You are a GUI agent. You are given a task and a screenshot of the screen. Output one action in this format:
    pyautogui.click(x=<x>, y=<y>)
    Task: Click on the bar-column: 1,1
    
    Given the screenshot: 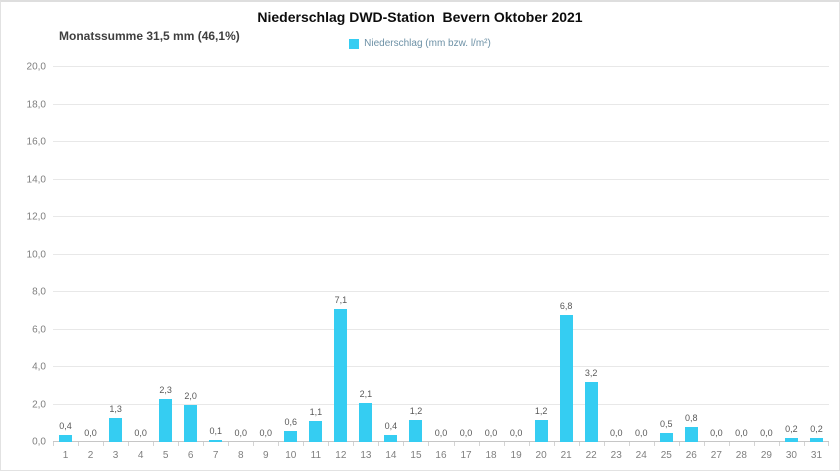 What is the action you would take?
    pyautogui.click(x=315, y=254)
    